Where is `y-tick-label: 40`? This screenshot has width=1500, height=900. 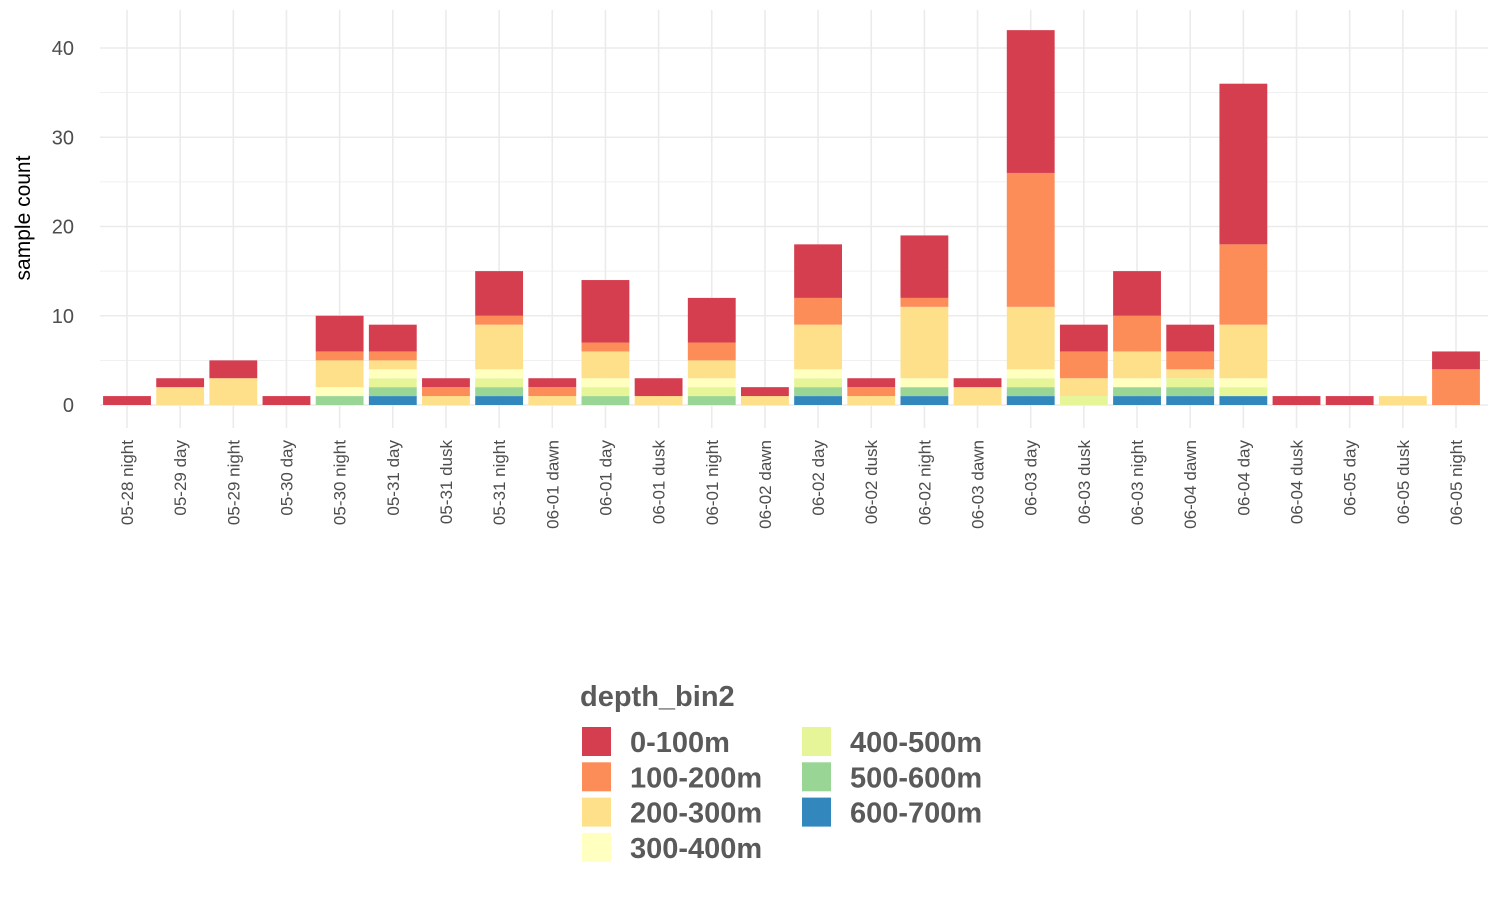
y-tick-label: 40 is located at coordinates (63, 49).